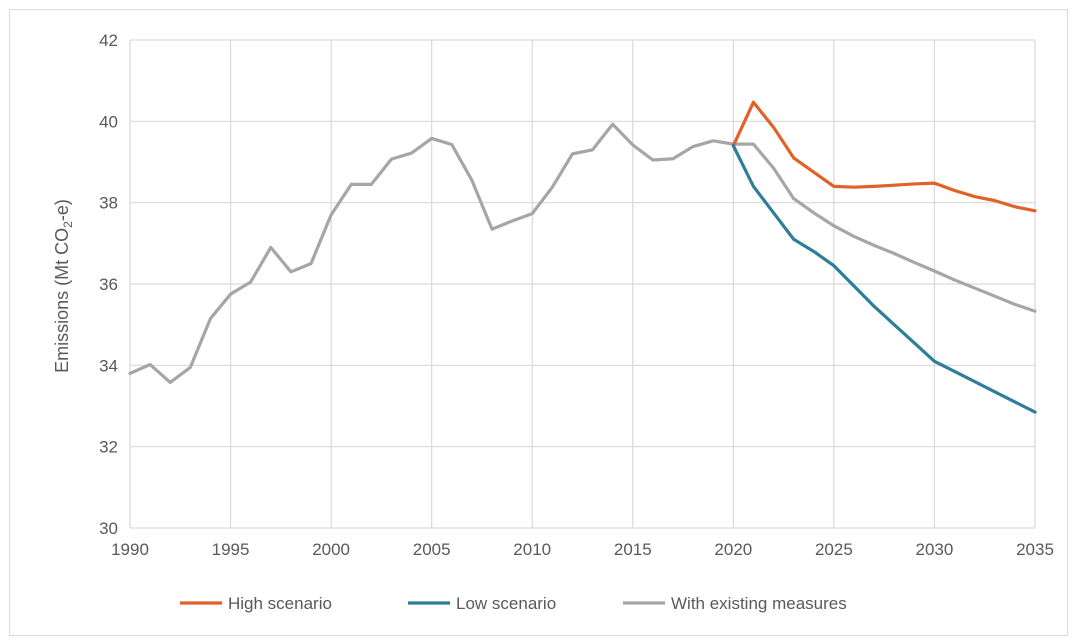 The image size is (1073, 641). Describe the element at coordinates (884, 279) in the screenshot. I see `series-line-low-scenario` at that location.